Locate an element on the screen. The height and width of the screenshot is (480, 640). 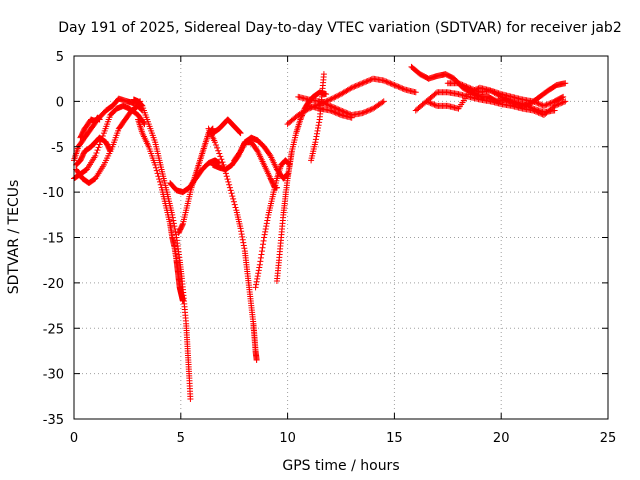
series-arc11 is located at coordinates (226, 126).